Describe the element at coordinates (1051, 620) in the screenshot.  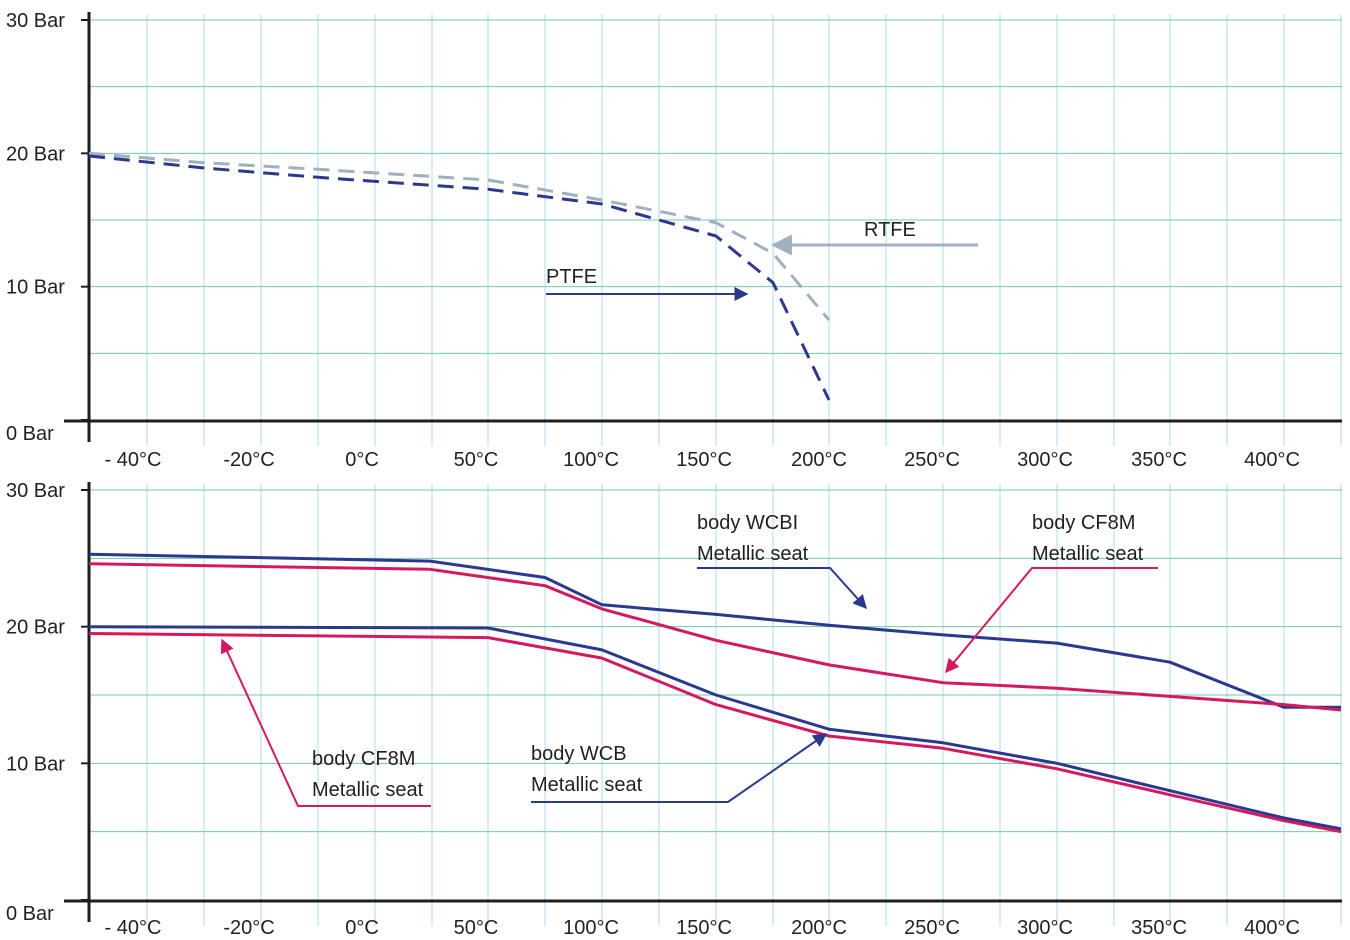
I see `cf8m-top-leader-arrow` at that location.